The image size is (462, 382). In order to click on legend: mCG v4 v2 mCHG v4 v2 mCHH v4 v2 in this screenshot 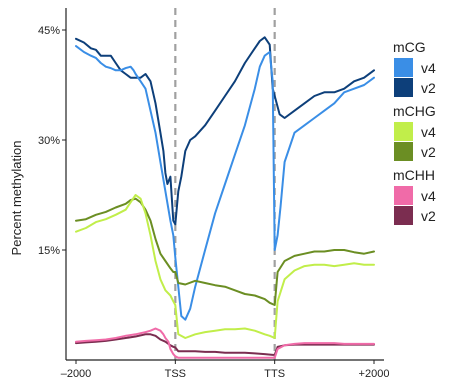, I will do `click(414, 132)`.